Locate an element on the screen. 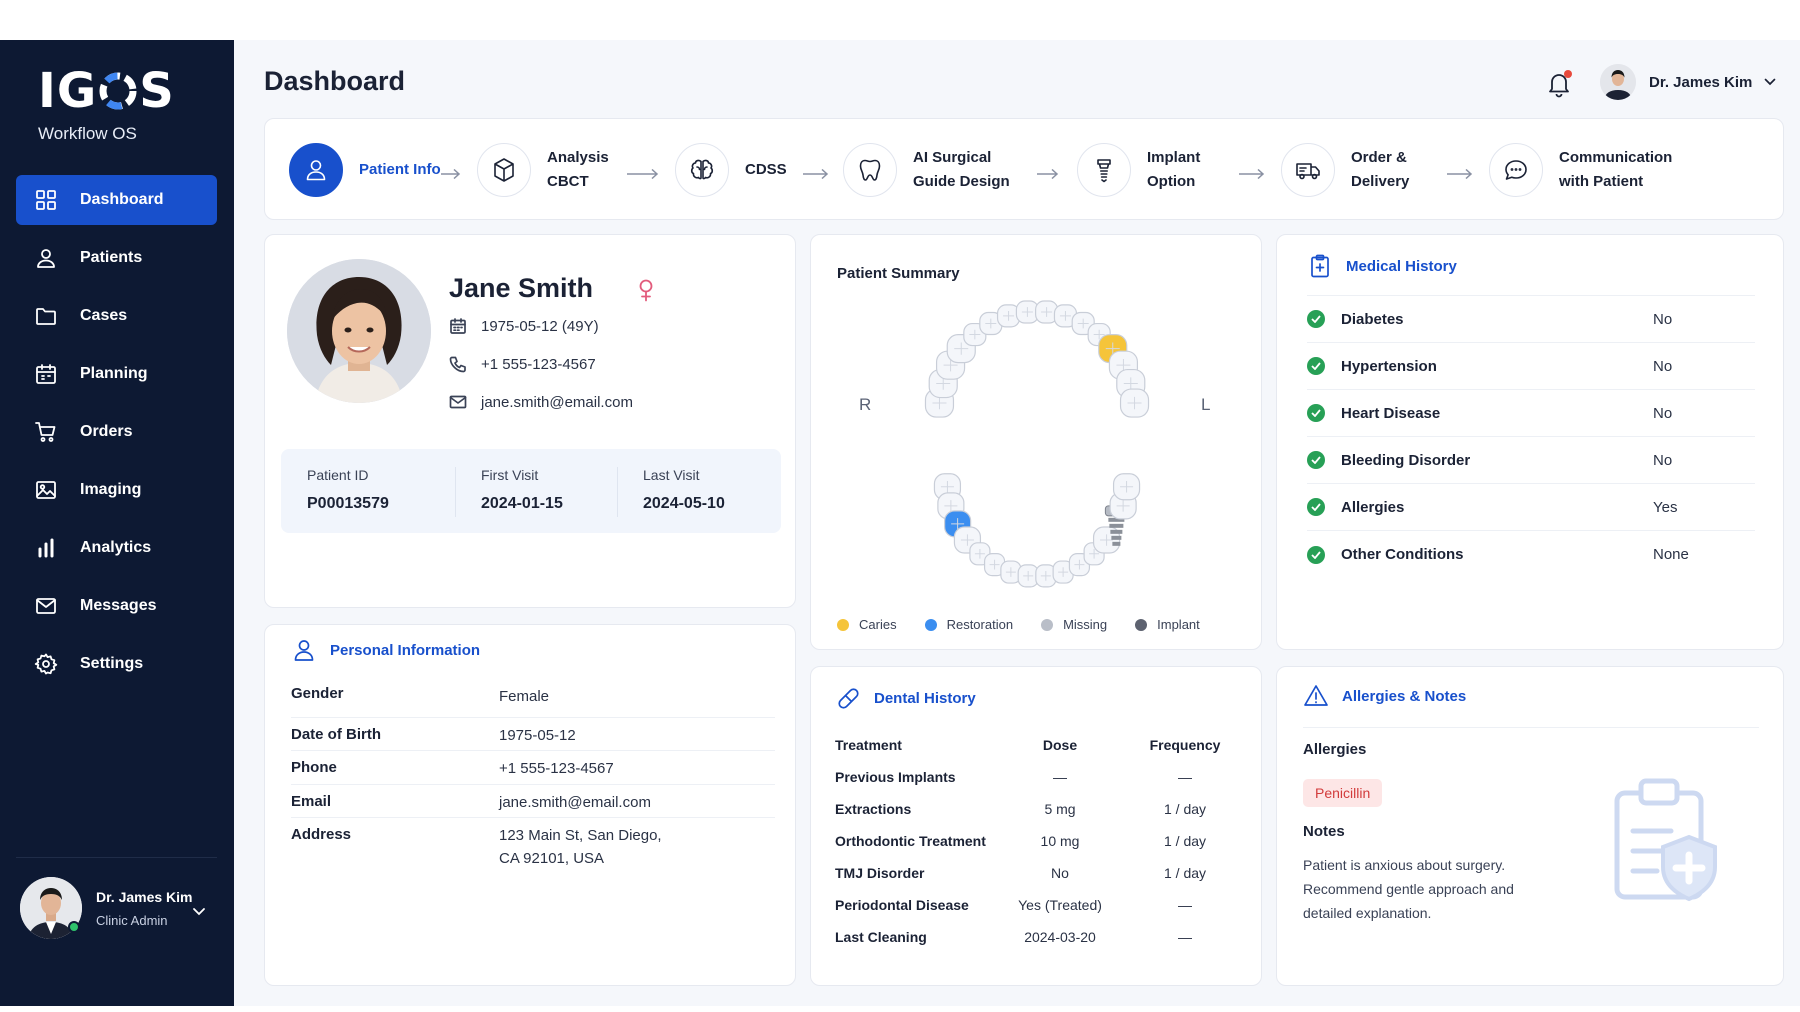 Image resolution: width=1800 pixels, height=1012 pixels. sidebar-item-label: Messages is located at coordinates (118, 605).